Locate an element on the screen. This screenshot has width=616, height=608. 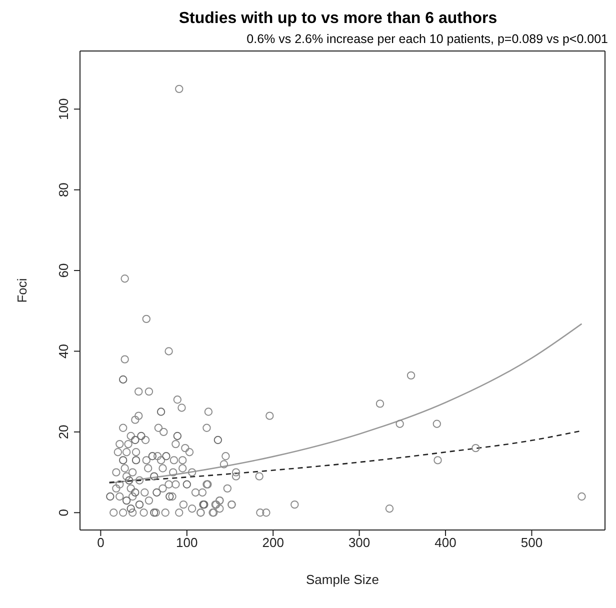
y-tick-label: 20 is located at coordinates (63, 432).